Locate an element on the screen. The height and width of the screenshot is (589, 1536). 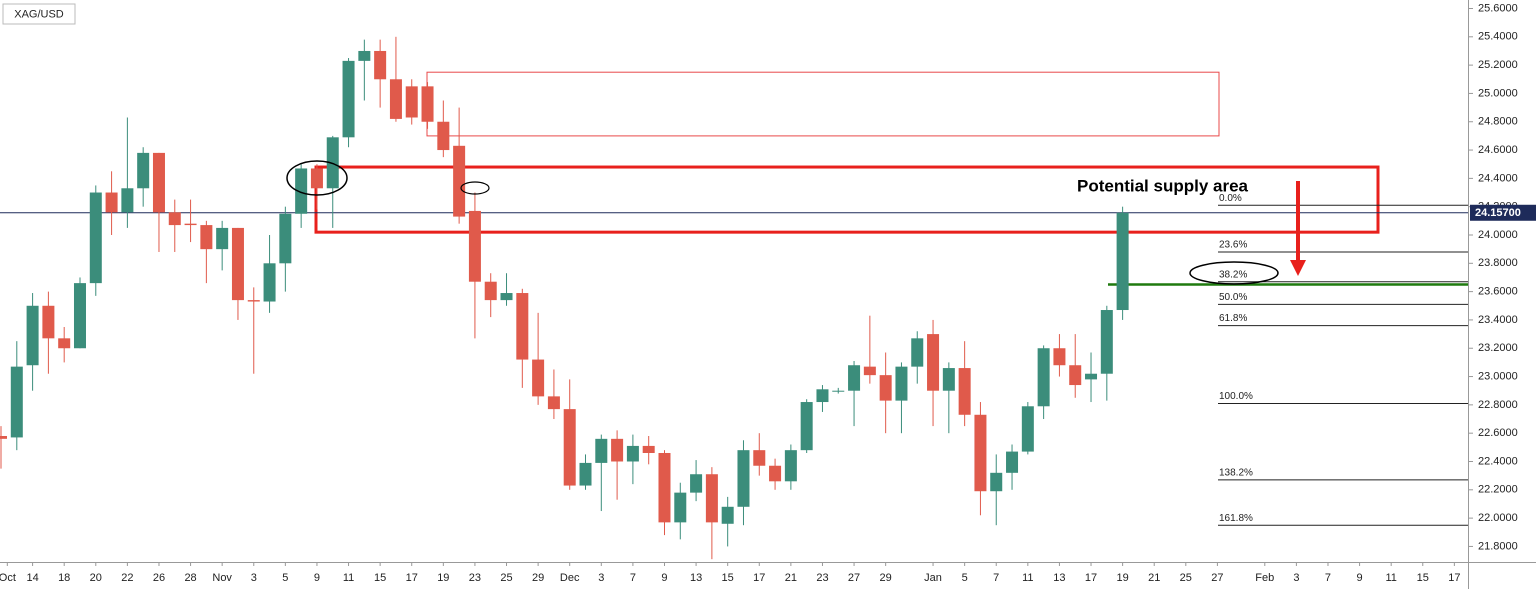
y-tick-label: 24.8000 is located at coordinates (1498, 122).